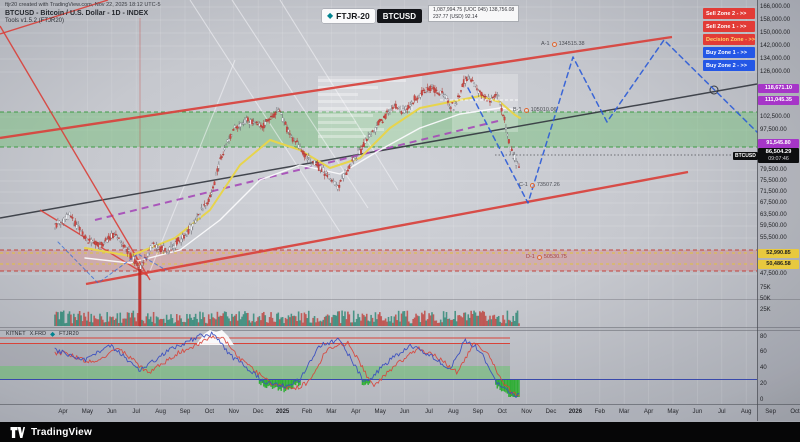 This screenshot has height=442, width=800. I want to click on zone-quick-link: Buy Zone 2 - >>, so click(729, 65).